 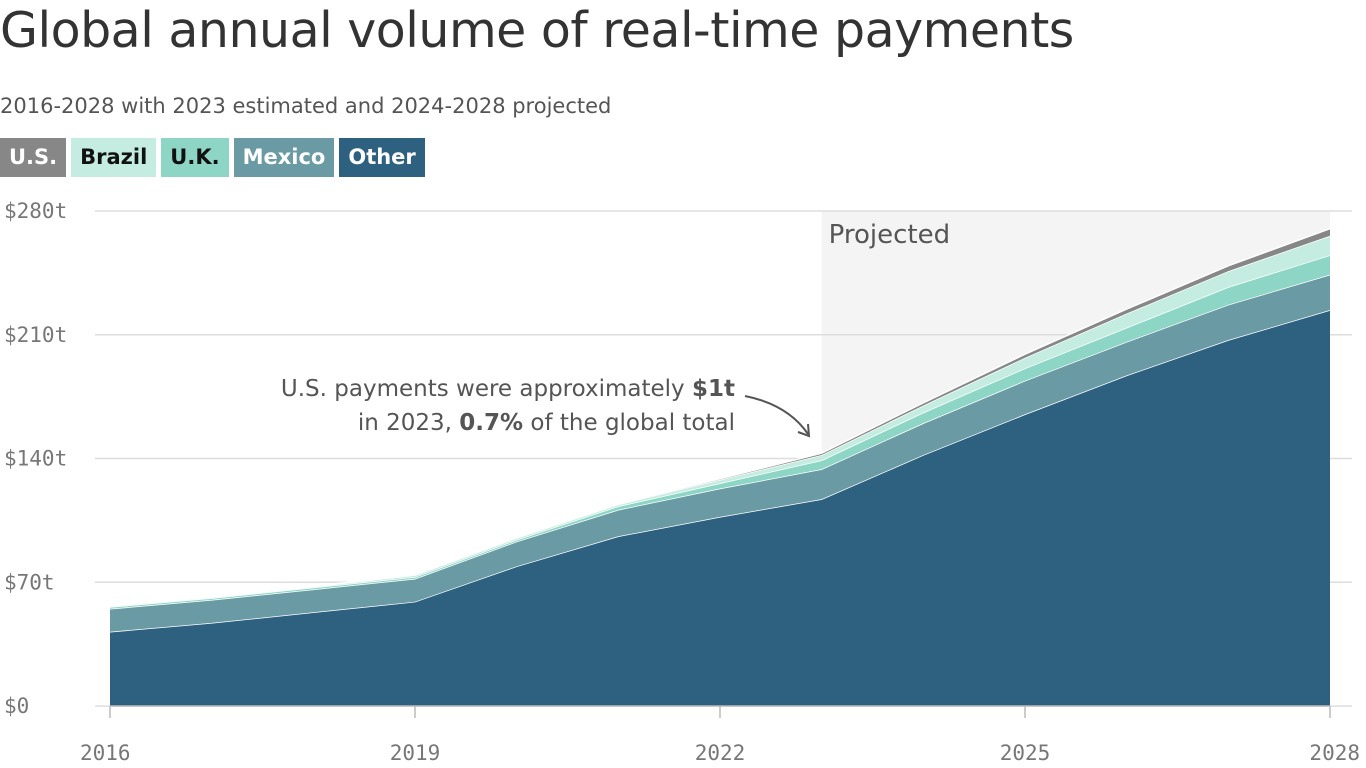 I want to click on annotation: U.S. payments were approximately $1t, so click(x=508, y=389).